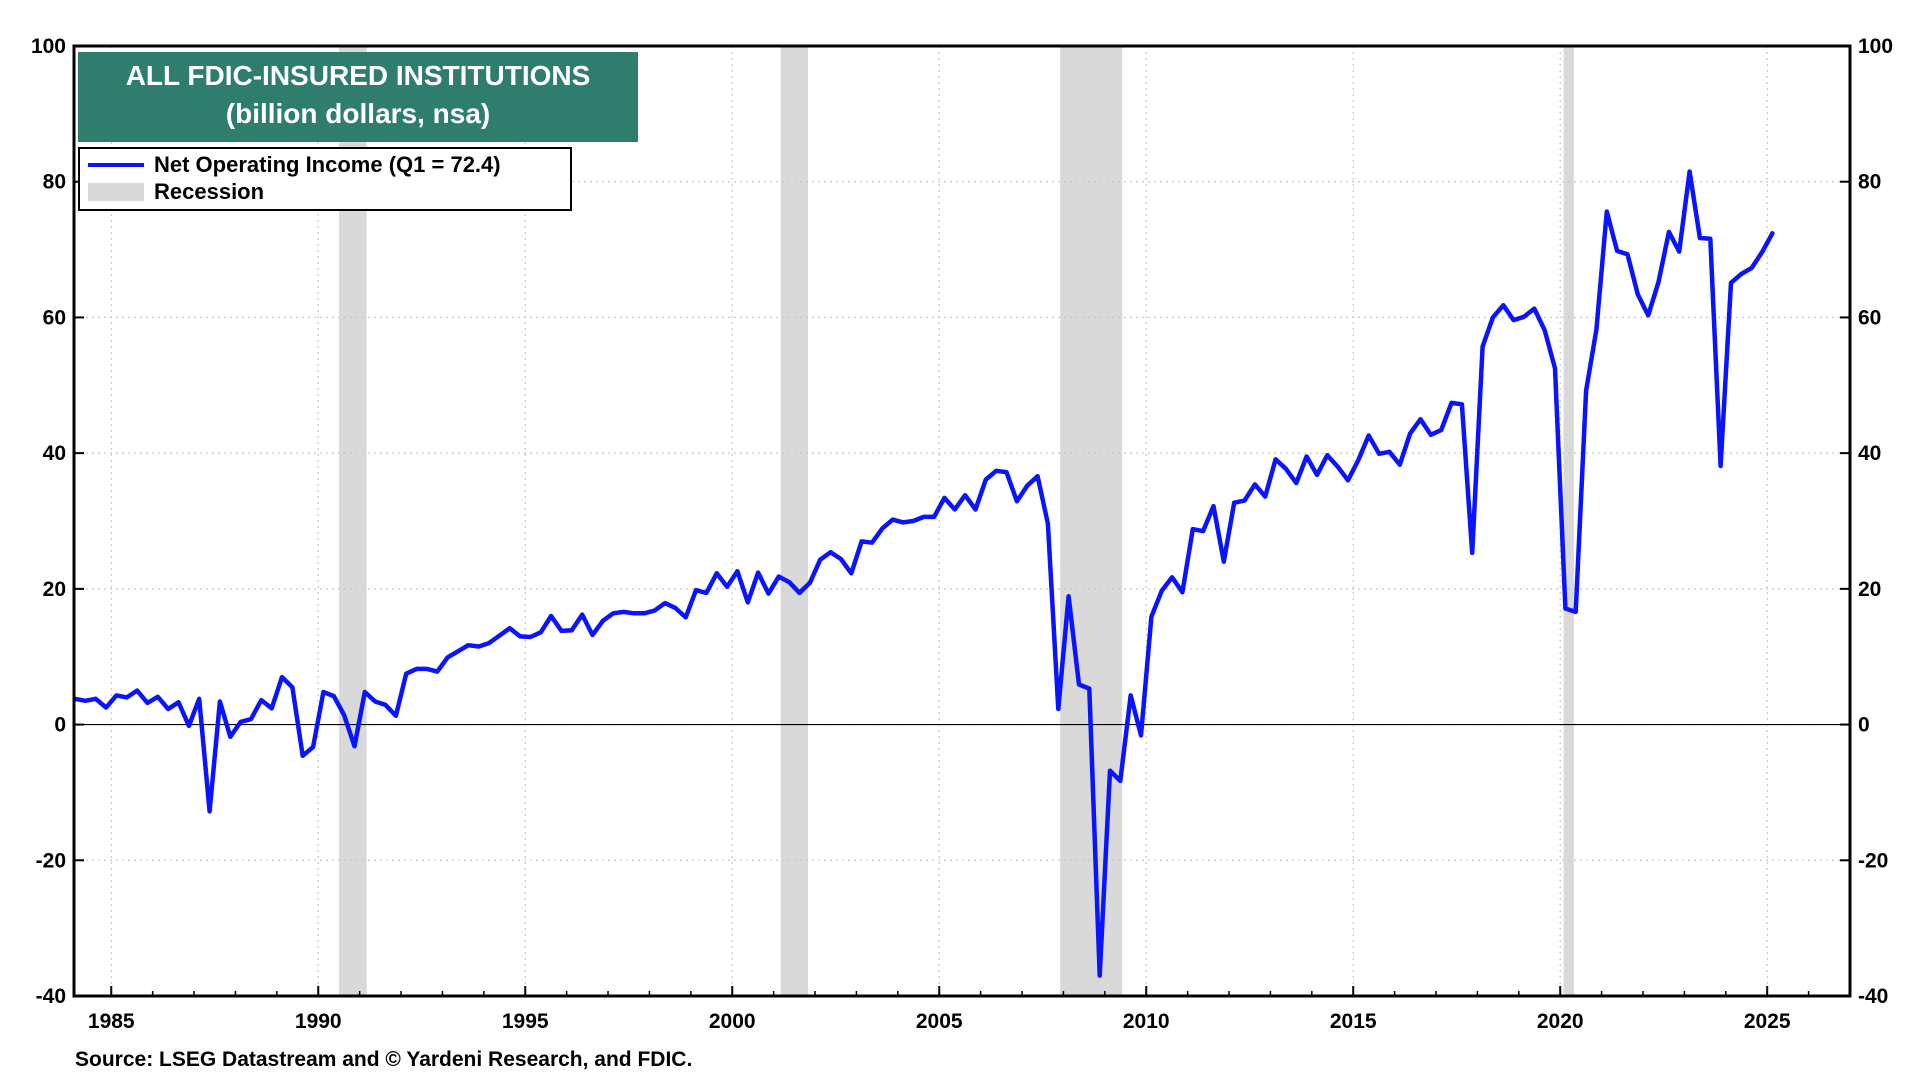 The width and height of the screenshot is (1920, 1080). What do you see at coordinates (60, 725) in the screenshot?
I see `y-tick-label-left-2: 0` at bounding box center [60, 725].